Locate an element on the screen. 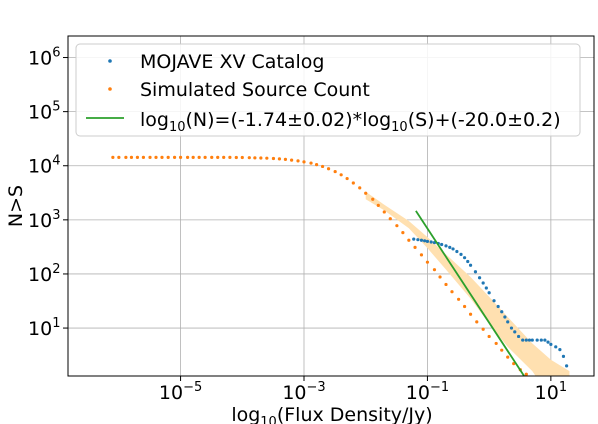  fit-line-group is located at coordinates (470, 293).